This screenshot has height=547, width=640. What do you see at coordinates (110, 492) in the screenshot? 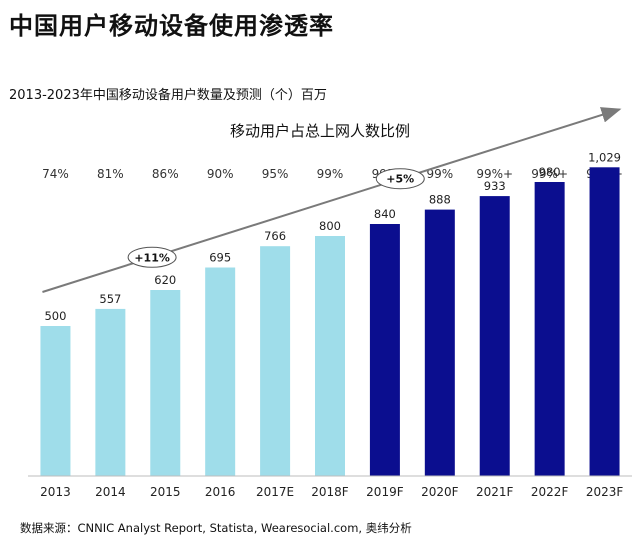
I see `x-tick-label: 2014` at bounding box center [110, 492].